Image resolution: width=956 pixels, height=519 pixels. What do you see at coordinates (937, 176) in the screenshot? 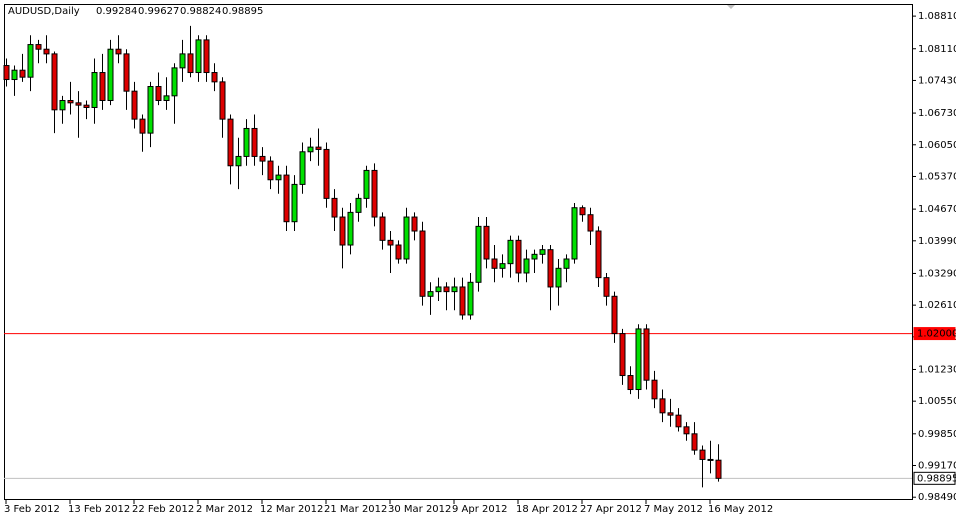
I see `y-tick-label: 1.05370` at bounding box center [937, 176].